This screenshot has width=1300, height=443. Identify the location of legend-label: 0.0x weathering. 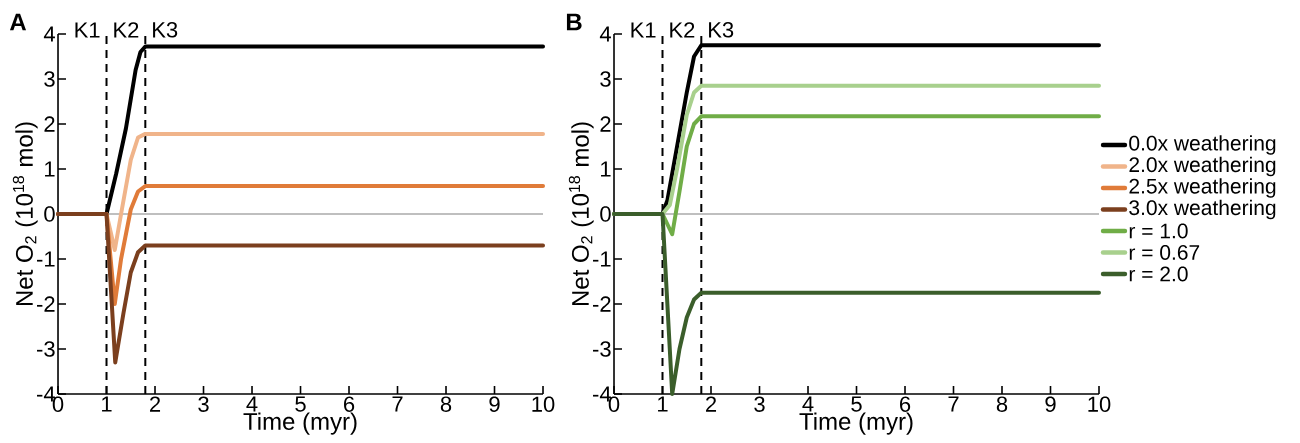
(1202, 145).